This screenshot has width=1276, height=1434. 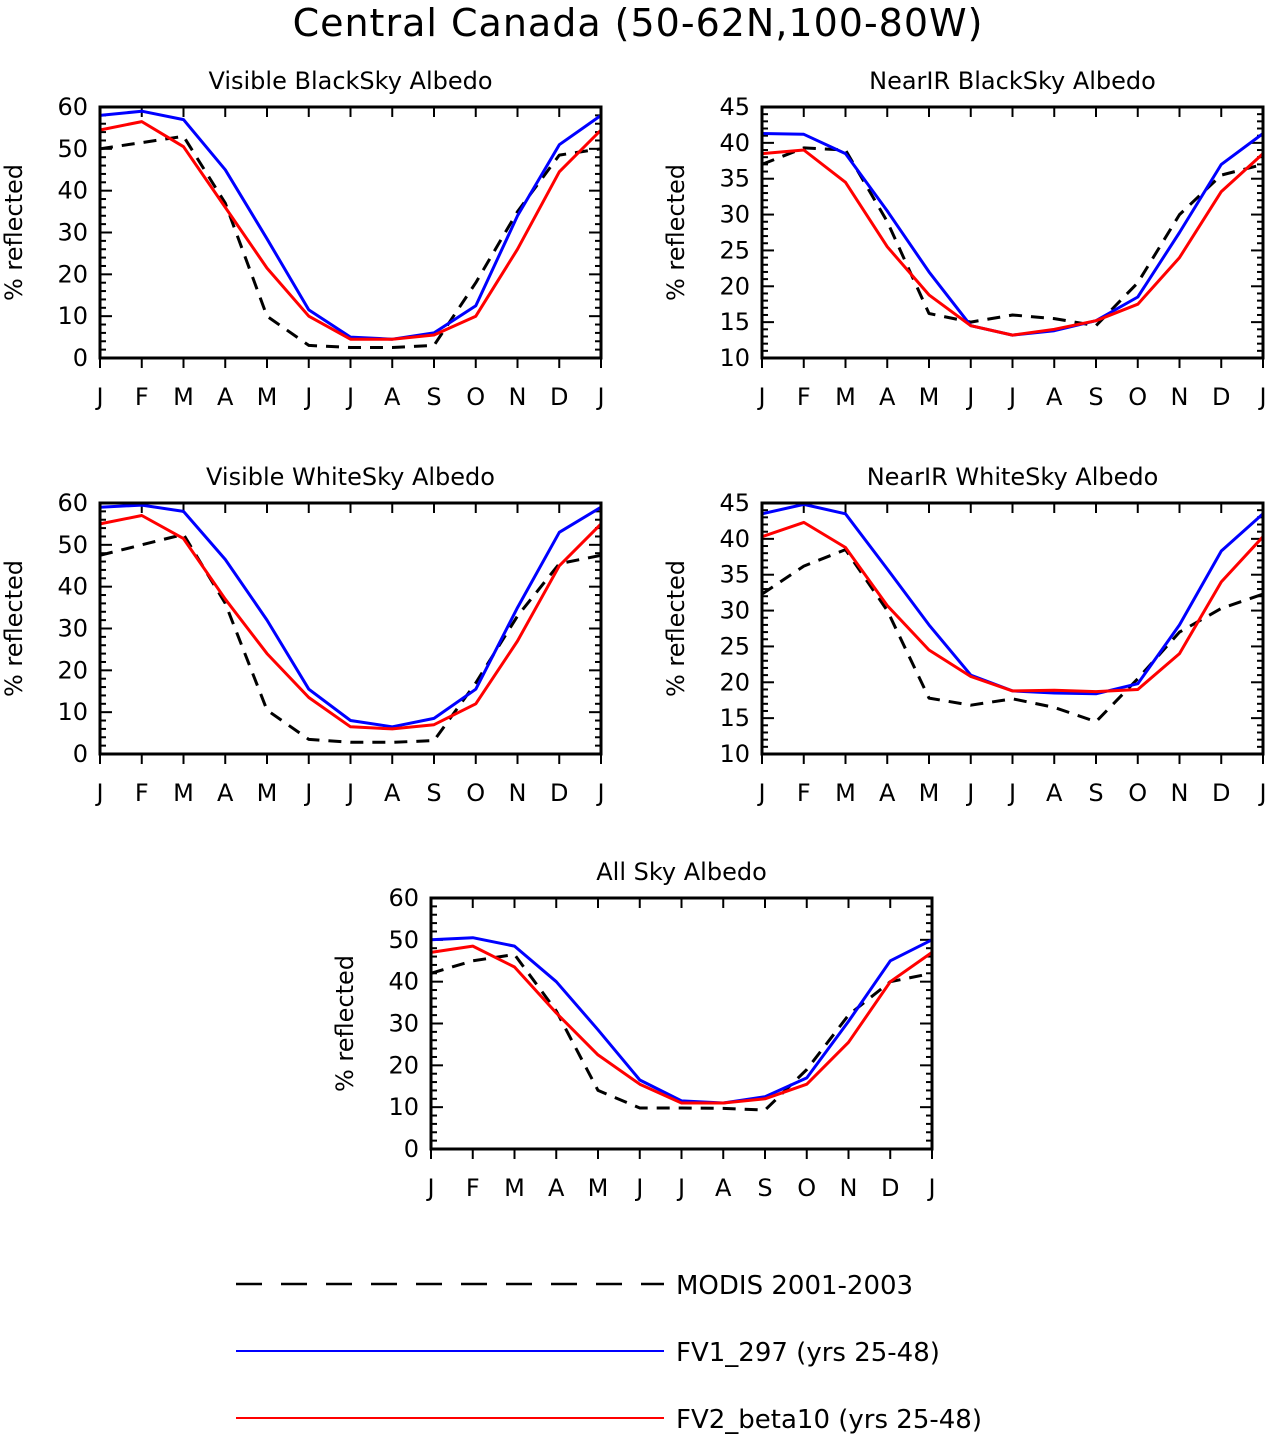 What do you see at coordinates (72, 107) in the screenshot?
I see `y-tick-label: 60` at bounding box center [72, 107].